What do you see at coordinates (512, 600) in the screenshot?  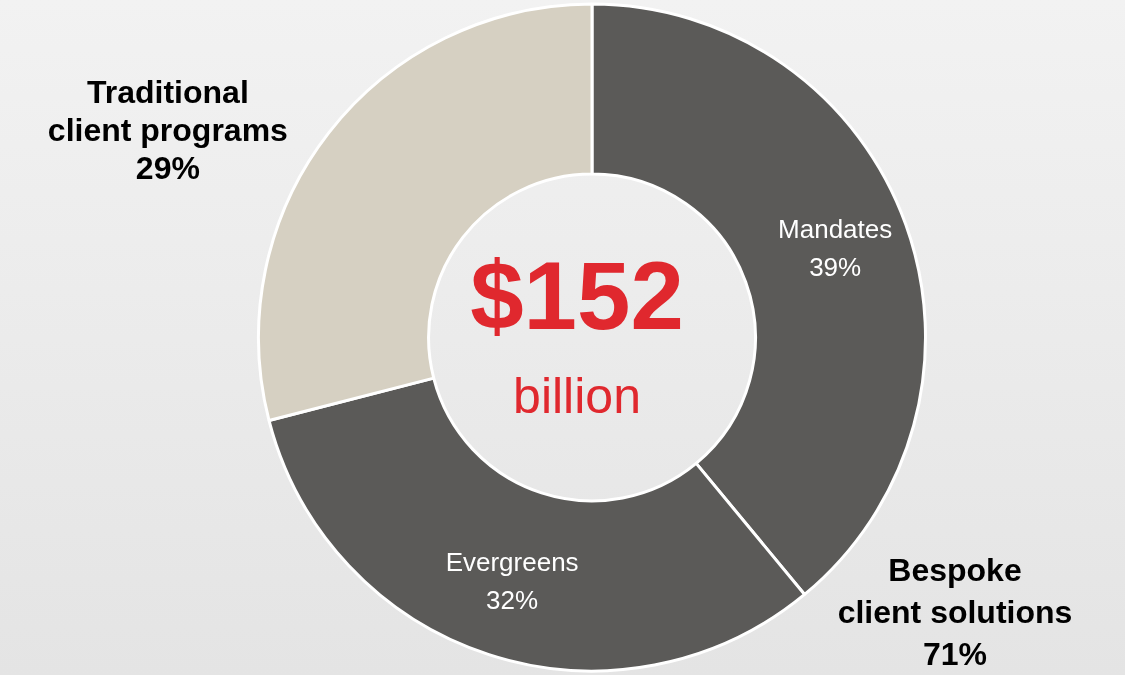 I see `data-label: 32%` at bounding box center [512, 600].